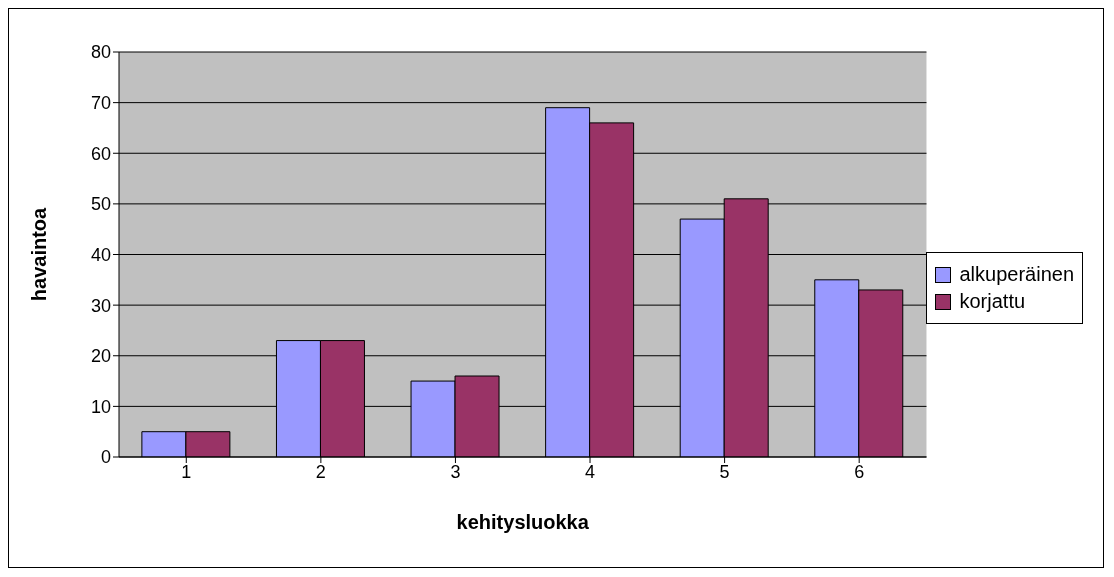 The height and width of the screenshot is (577, 1114). Describe the element at coordinates (100, 254) in the screenshot. I see `y-tick-label: 40` at that location.